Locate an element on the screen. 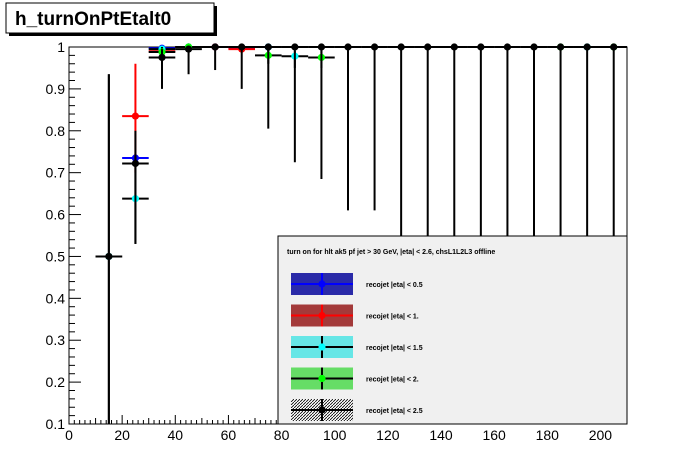  y-tick-label: 0.8 is located at coordinates (56, 131).